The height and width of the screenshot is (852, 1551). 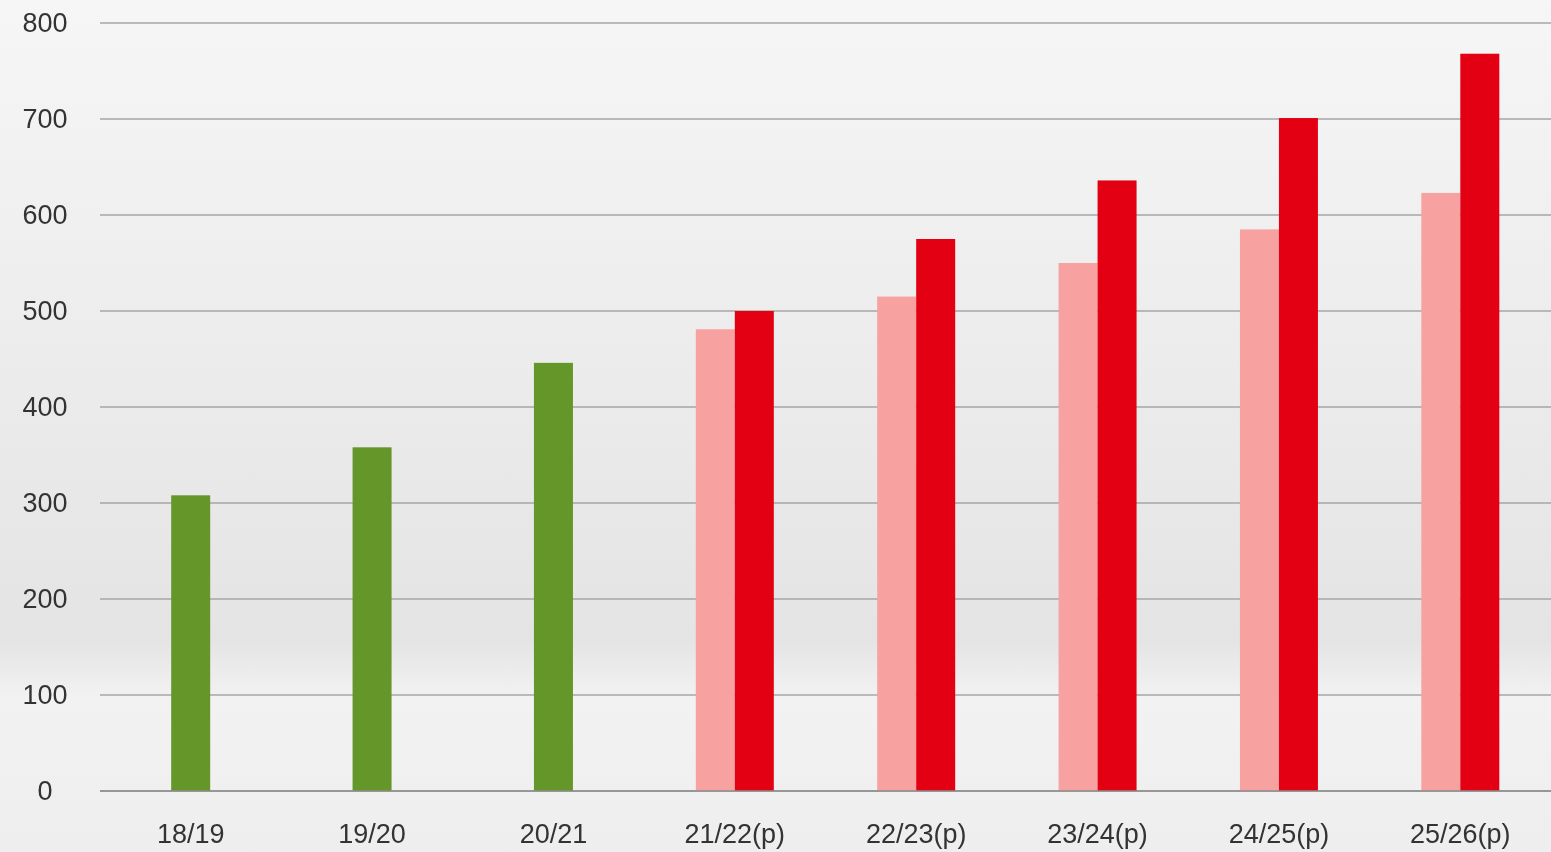 I want to click on x-tick-label: 23/24(p), so click(x=1097, y=834).